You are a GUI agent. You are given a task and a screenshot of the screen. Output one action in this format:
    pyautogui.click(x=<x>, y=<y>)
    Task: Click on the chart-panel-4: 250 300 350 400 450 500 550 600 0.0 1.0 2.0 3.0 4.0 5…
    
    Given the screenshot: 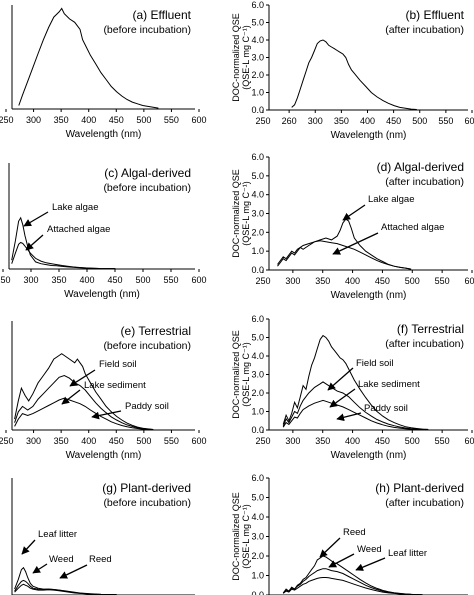 What is the action you would take?
    pyautogui.click(x=352, y=226)
    